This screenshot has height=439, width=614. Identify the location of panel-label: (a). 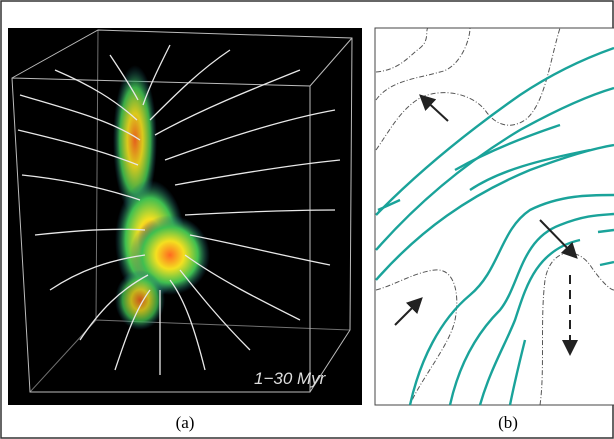
(185, 422).